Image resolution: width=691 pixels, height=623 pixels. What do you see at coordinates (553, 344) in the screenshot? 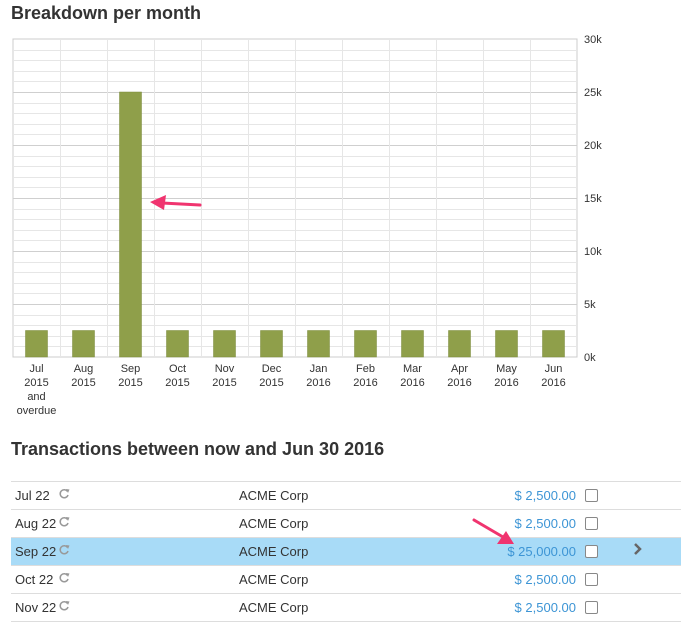
I see `bar-jun-2016` at bounding box center [553, 344].